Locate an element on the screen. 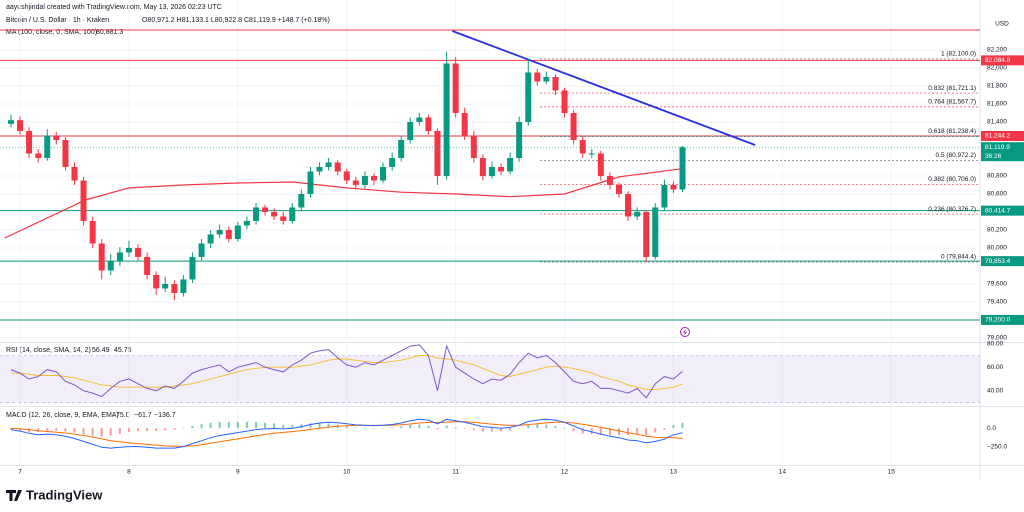  fib-label: 0.5 (80,972.2) is located at coordinates (956, 155).